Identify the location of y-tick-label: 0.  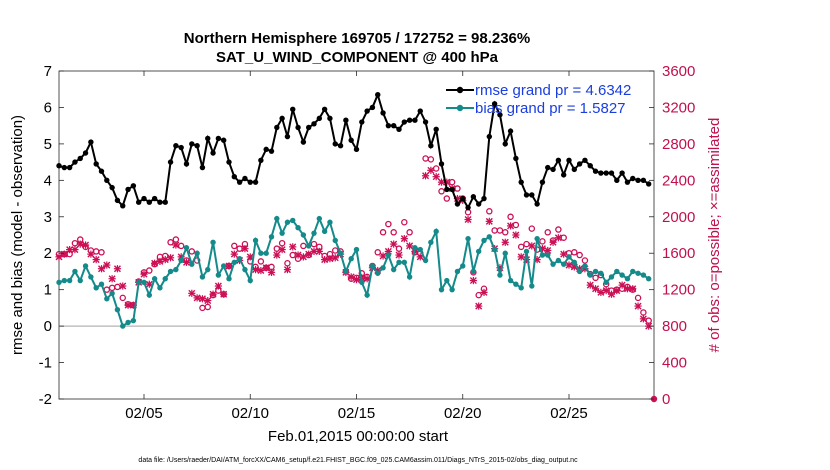
(48, 326).